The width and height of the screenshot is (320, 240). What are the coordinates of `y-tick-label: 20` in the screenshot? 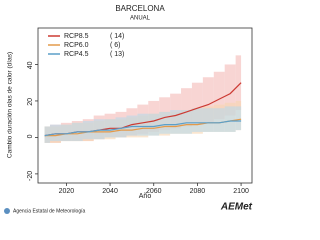 It's located at (30, 102).